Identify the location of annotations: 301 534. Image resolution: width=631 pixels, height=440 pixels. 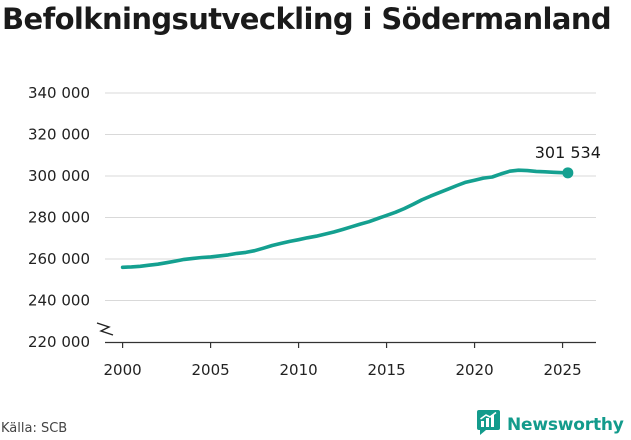
(568, 161).